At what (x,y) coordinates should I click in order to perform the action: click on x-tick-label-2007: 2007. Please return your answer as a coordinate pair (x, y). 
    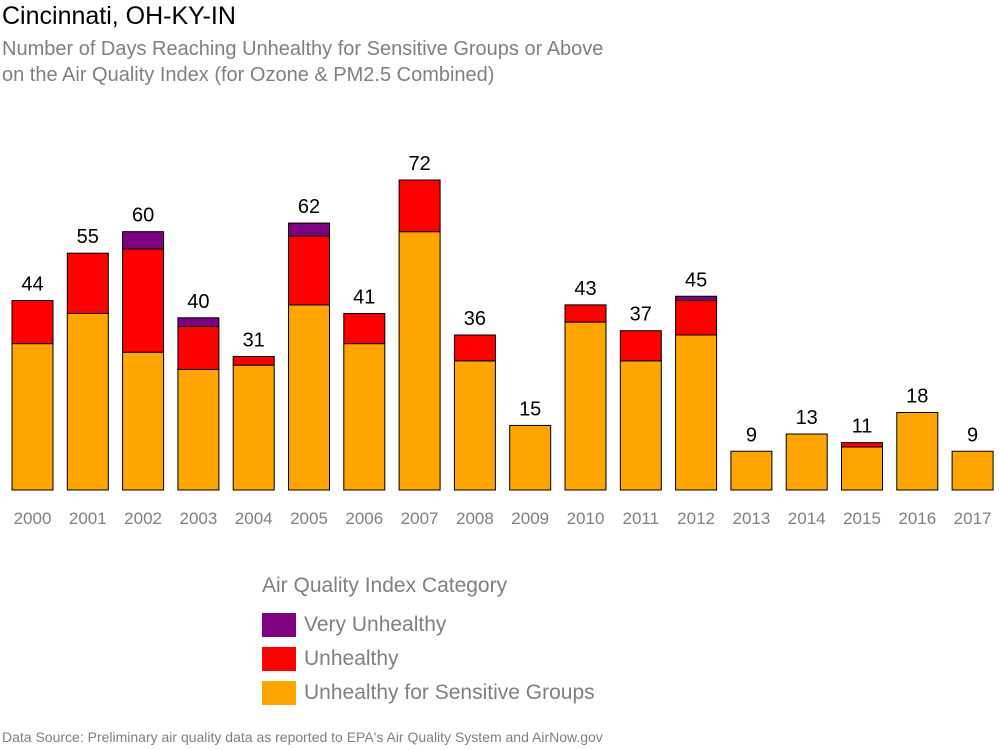
    Looking at the image, I should click on (420, 518).